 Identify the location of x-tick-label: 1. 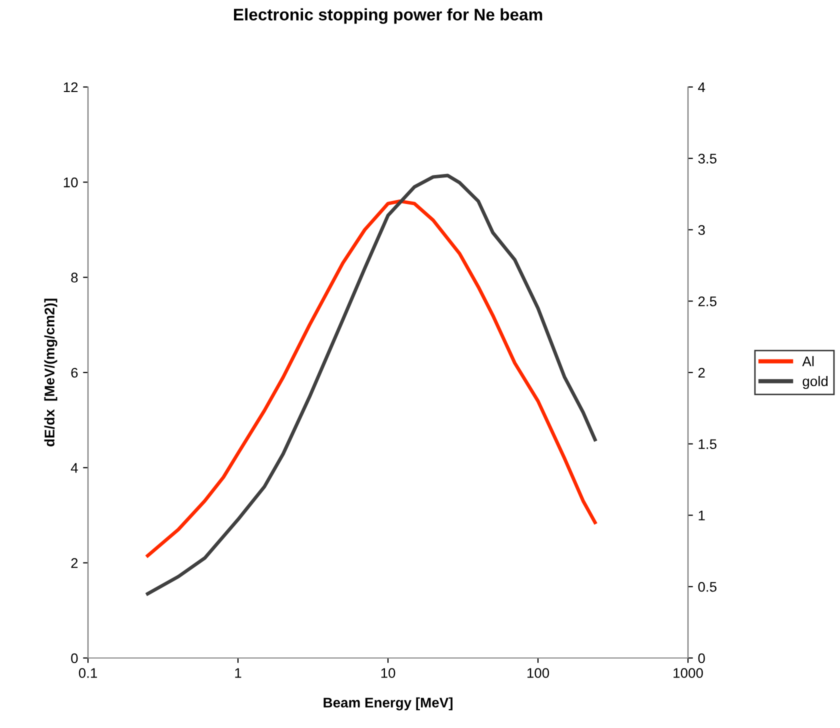
(238, 673).